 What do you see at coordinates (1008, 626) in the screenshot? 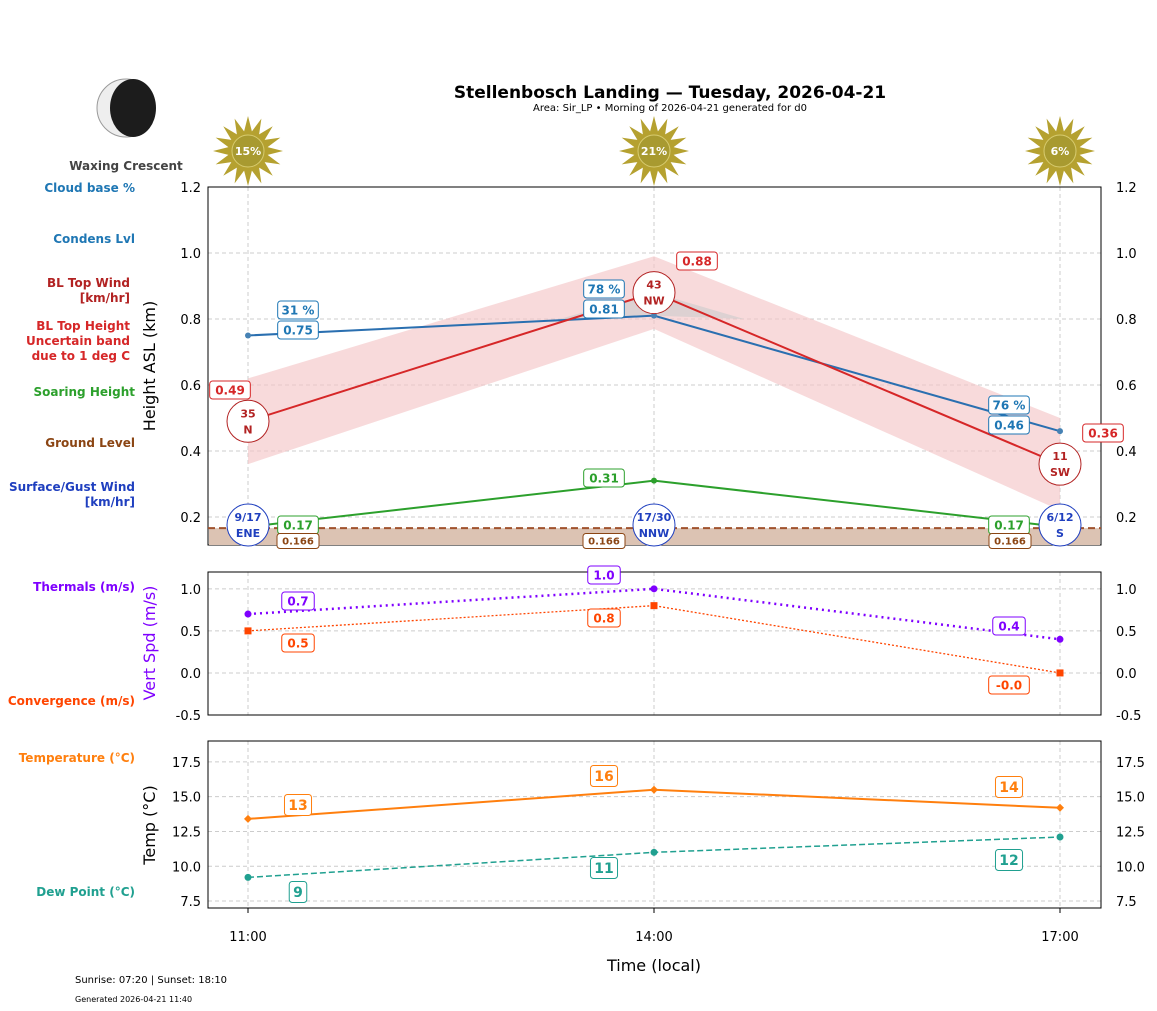
I see `thermals-label: 0.4` at bounding box center [1008, 626].